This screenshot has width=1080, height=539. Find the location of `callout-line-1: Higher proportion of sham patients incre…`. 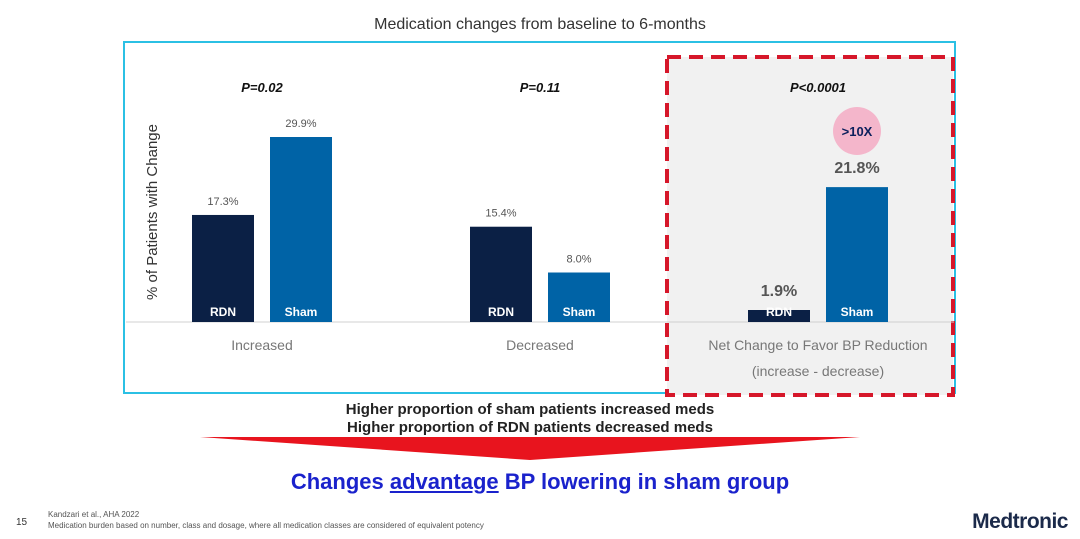

callout-line-1: Higher proportion of sham patients incre… is located at coordinates (530, 409).